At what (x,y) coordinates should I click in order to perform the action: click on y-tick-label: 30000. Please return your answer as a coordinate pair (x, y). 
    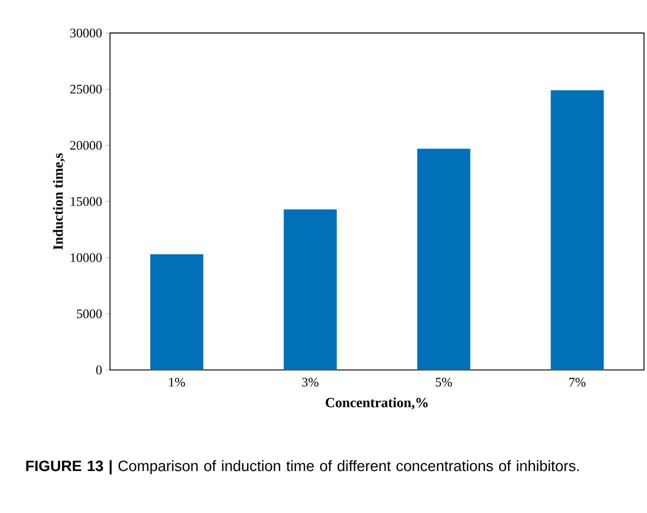
    Looking at the image, I should click on (86, 33).